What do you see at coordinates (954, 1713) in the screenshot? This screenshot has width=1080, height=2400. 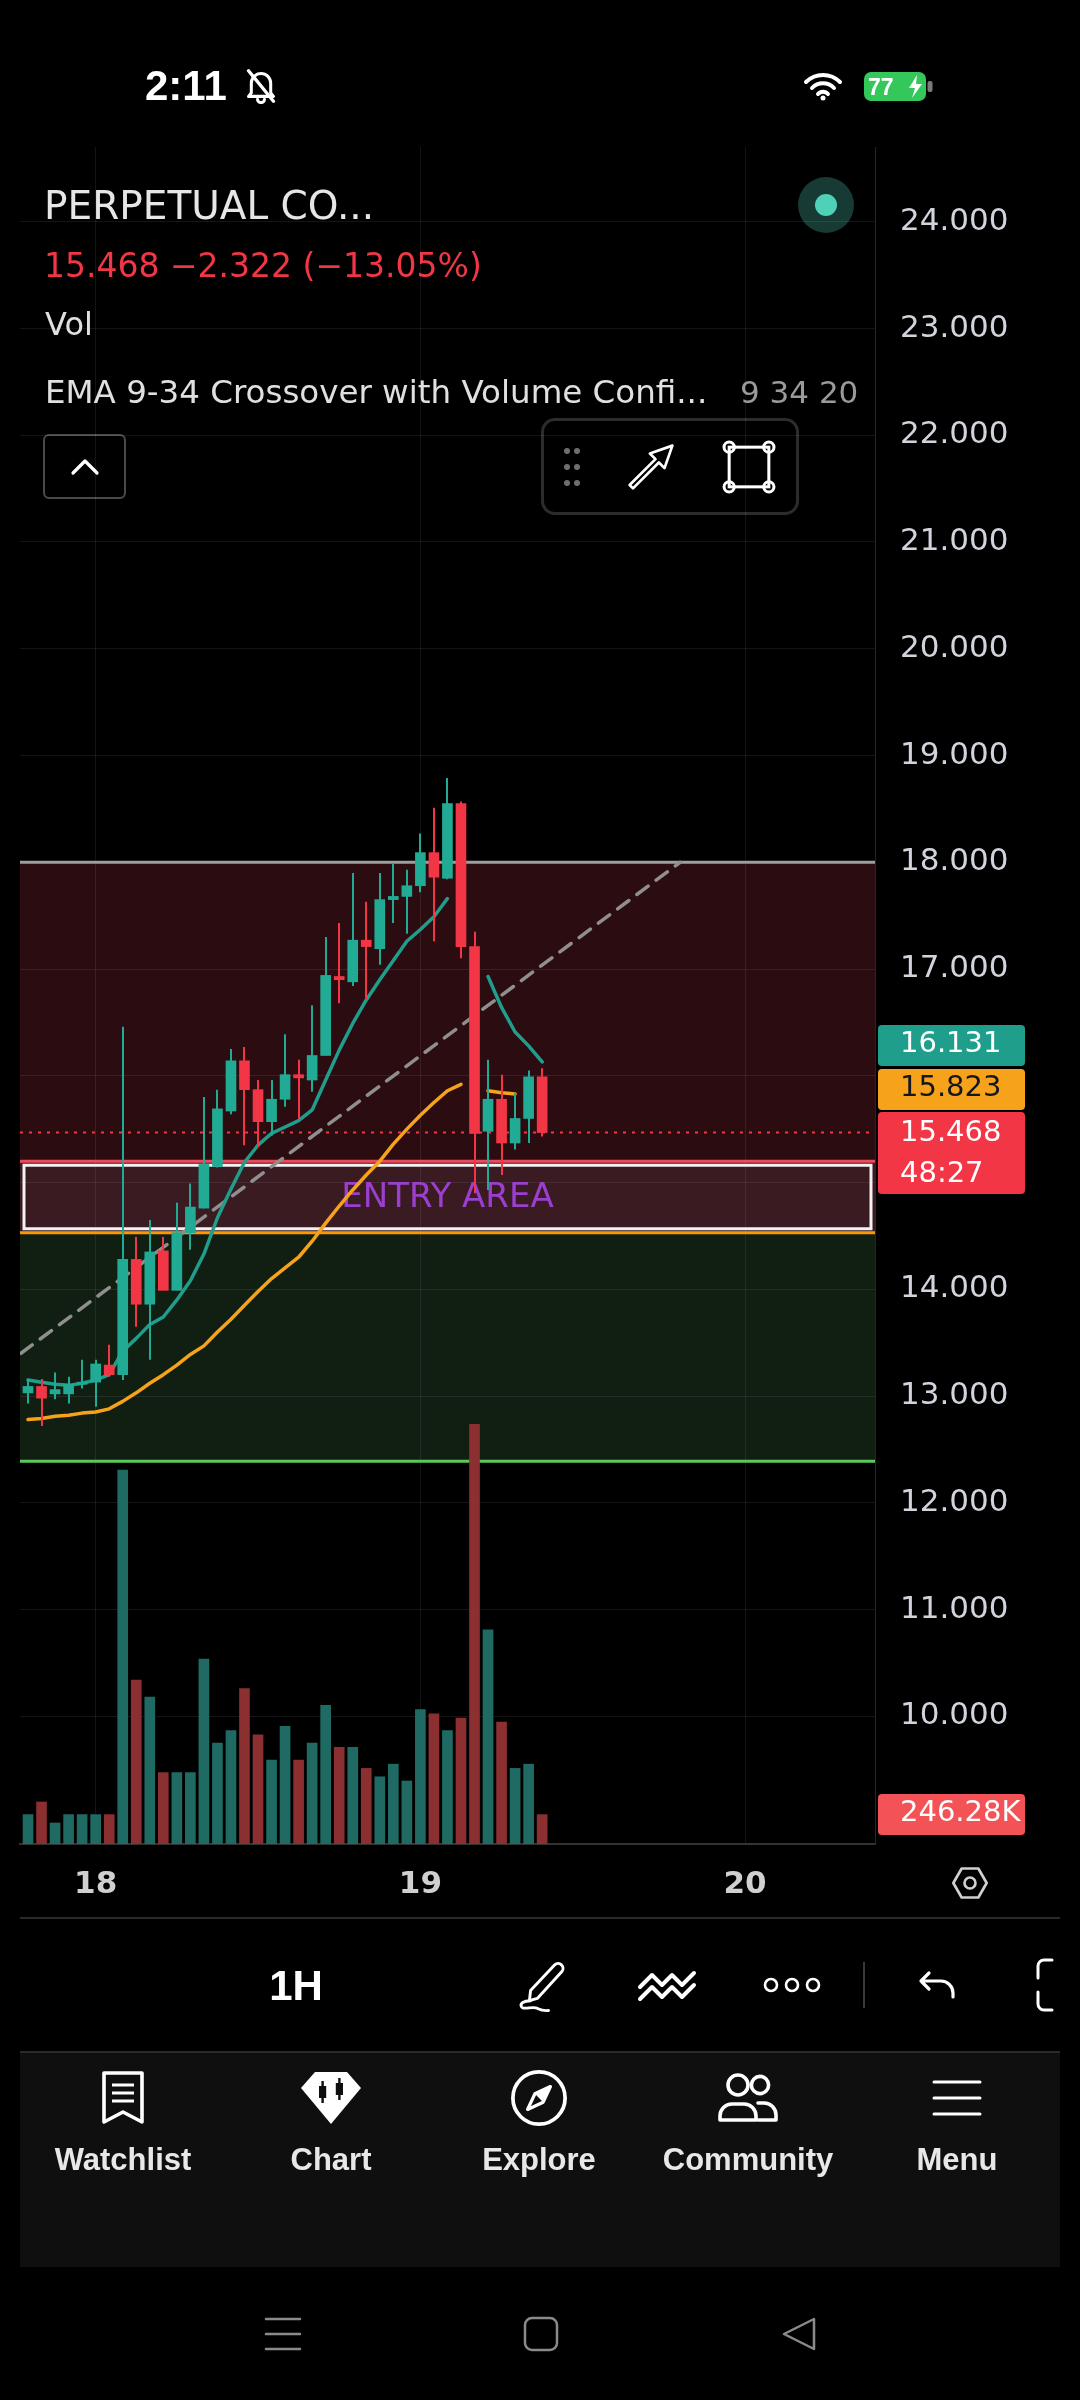 I see `y-tick-label: 10.000` at bounding box center [954, 1713].